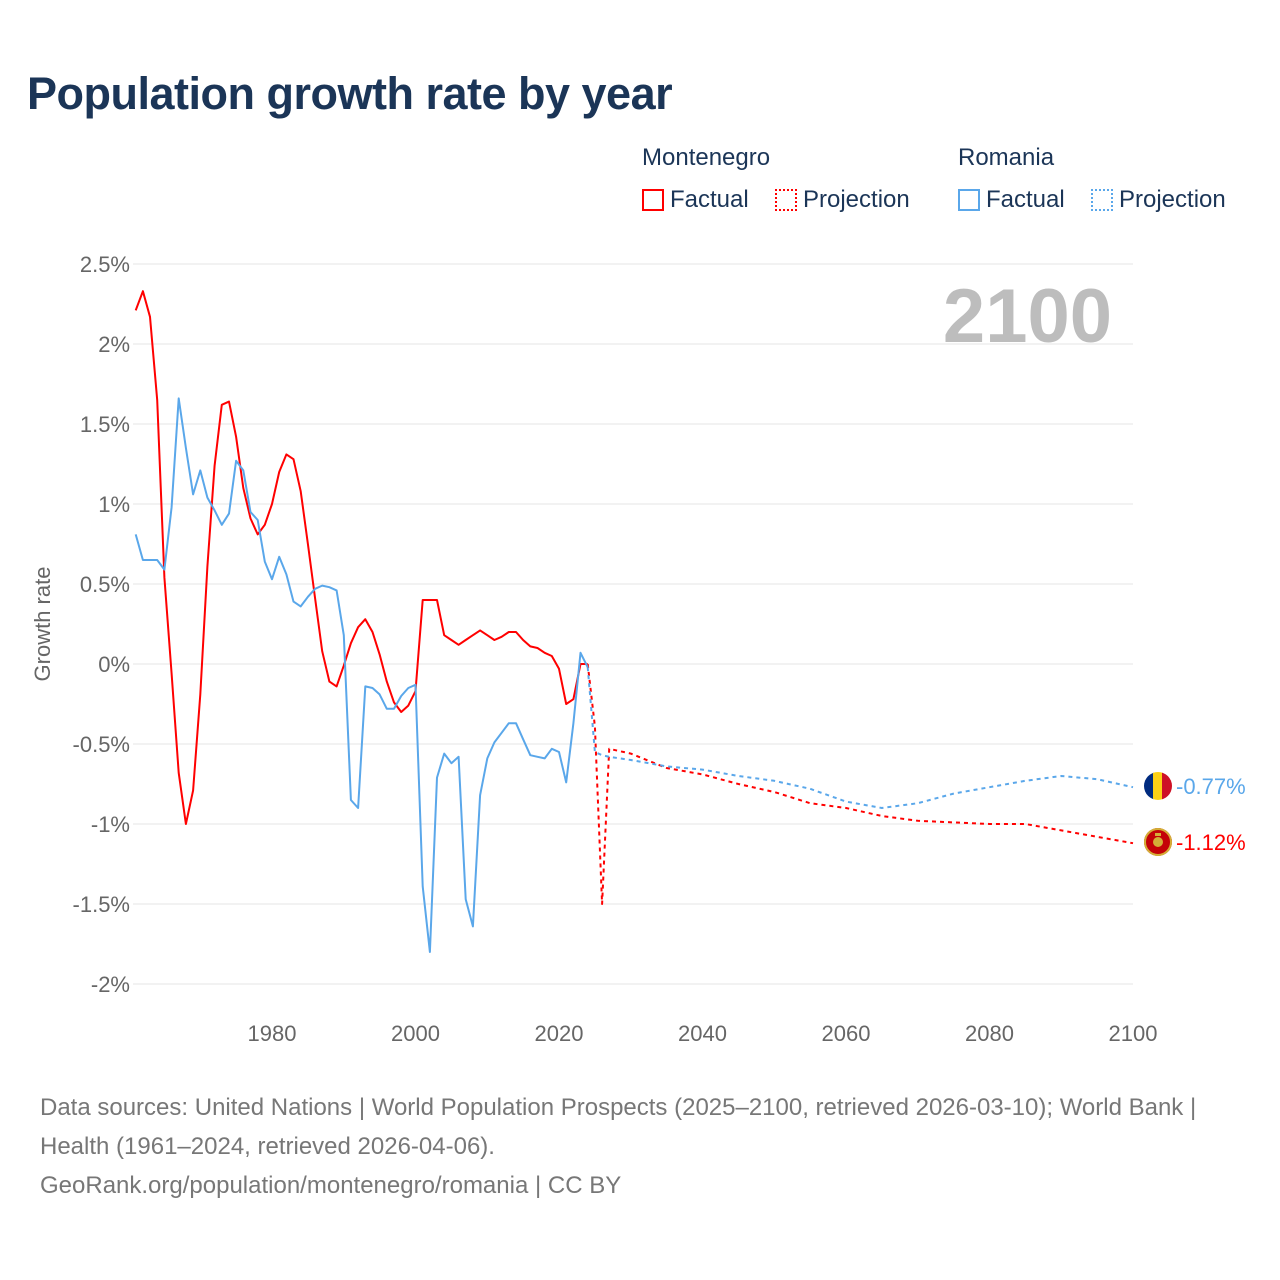 This screenshot has width=1280, height=1280. What do you see at coordinates (114, 664) in the screenshot?
I see `y-tick-label: 0%` at bounding box center [114, 664].